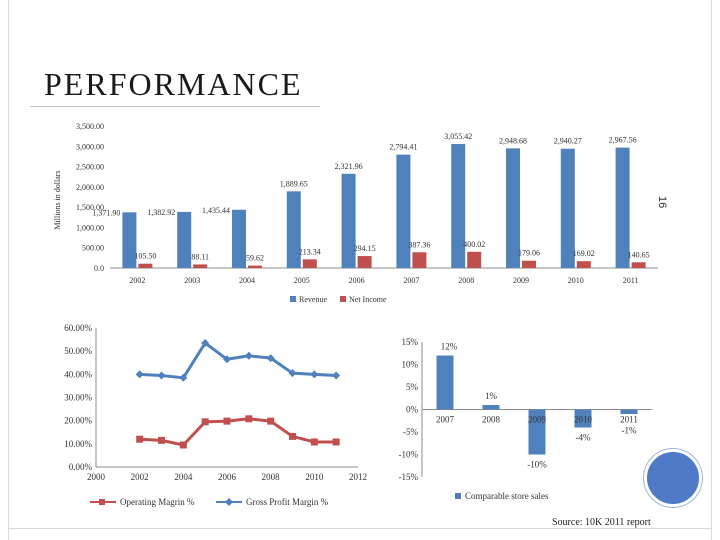  Describe the element at coordinates (365, 248) in the screenshot. I see `net-income-data-label: 294.15` at that location.